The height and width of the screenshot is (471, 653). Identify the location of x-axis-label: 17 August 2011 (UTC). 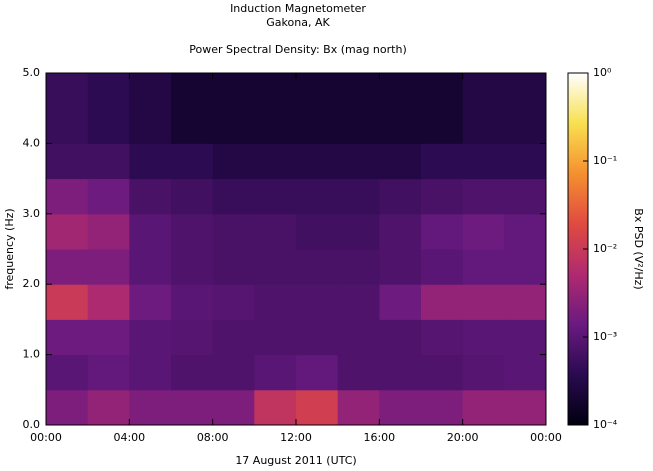
(295, 460).